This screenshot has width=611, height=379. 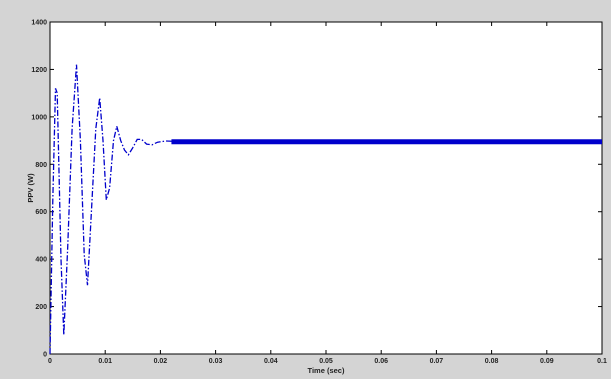 I want to click on y-tick-label: 1200, so click(x=39, y=70).